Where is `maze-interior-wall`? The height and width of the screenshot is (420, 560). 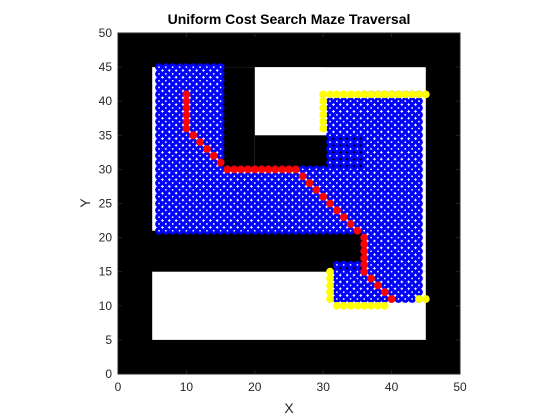
maze-interior-wall is located at coordinates (374, 50).